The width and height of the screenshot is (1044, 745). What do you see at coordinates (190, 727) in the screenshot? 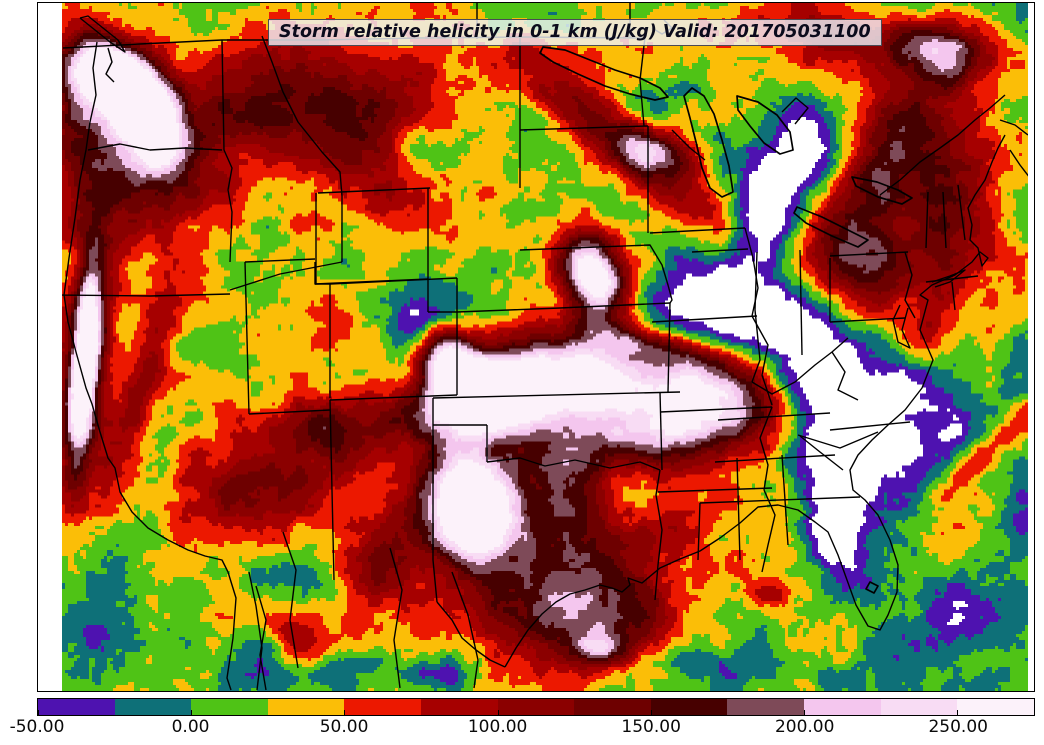
I see `colorbar-tick-label: 0.00` at bounding box center [190, 727].